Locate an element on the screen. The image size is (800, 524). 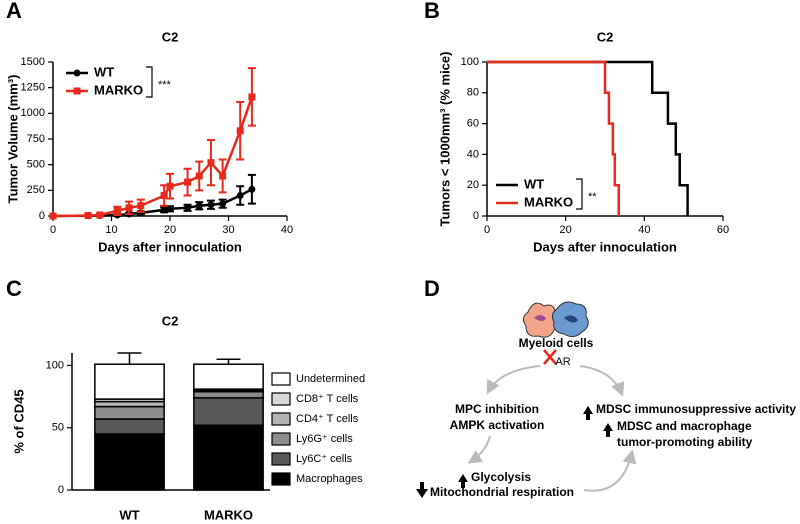
y-tick-label: 60 is located at coordinates (473, 124).